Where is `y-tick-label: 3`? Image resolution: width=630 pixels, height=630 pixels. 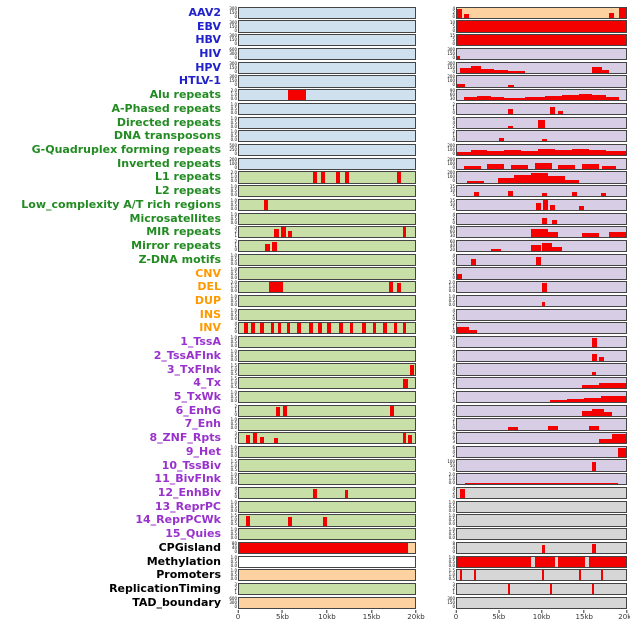
y-tick-label: 3 is located at coordinates (453, 442).